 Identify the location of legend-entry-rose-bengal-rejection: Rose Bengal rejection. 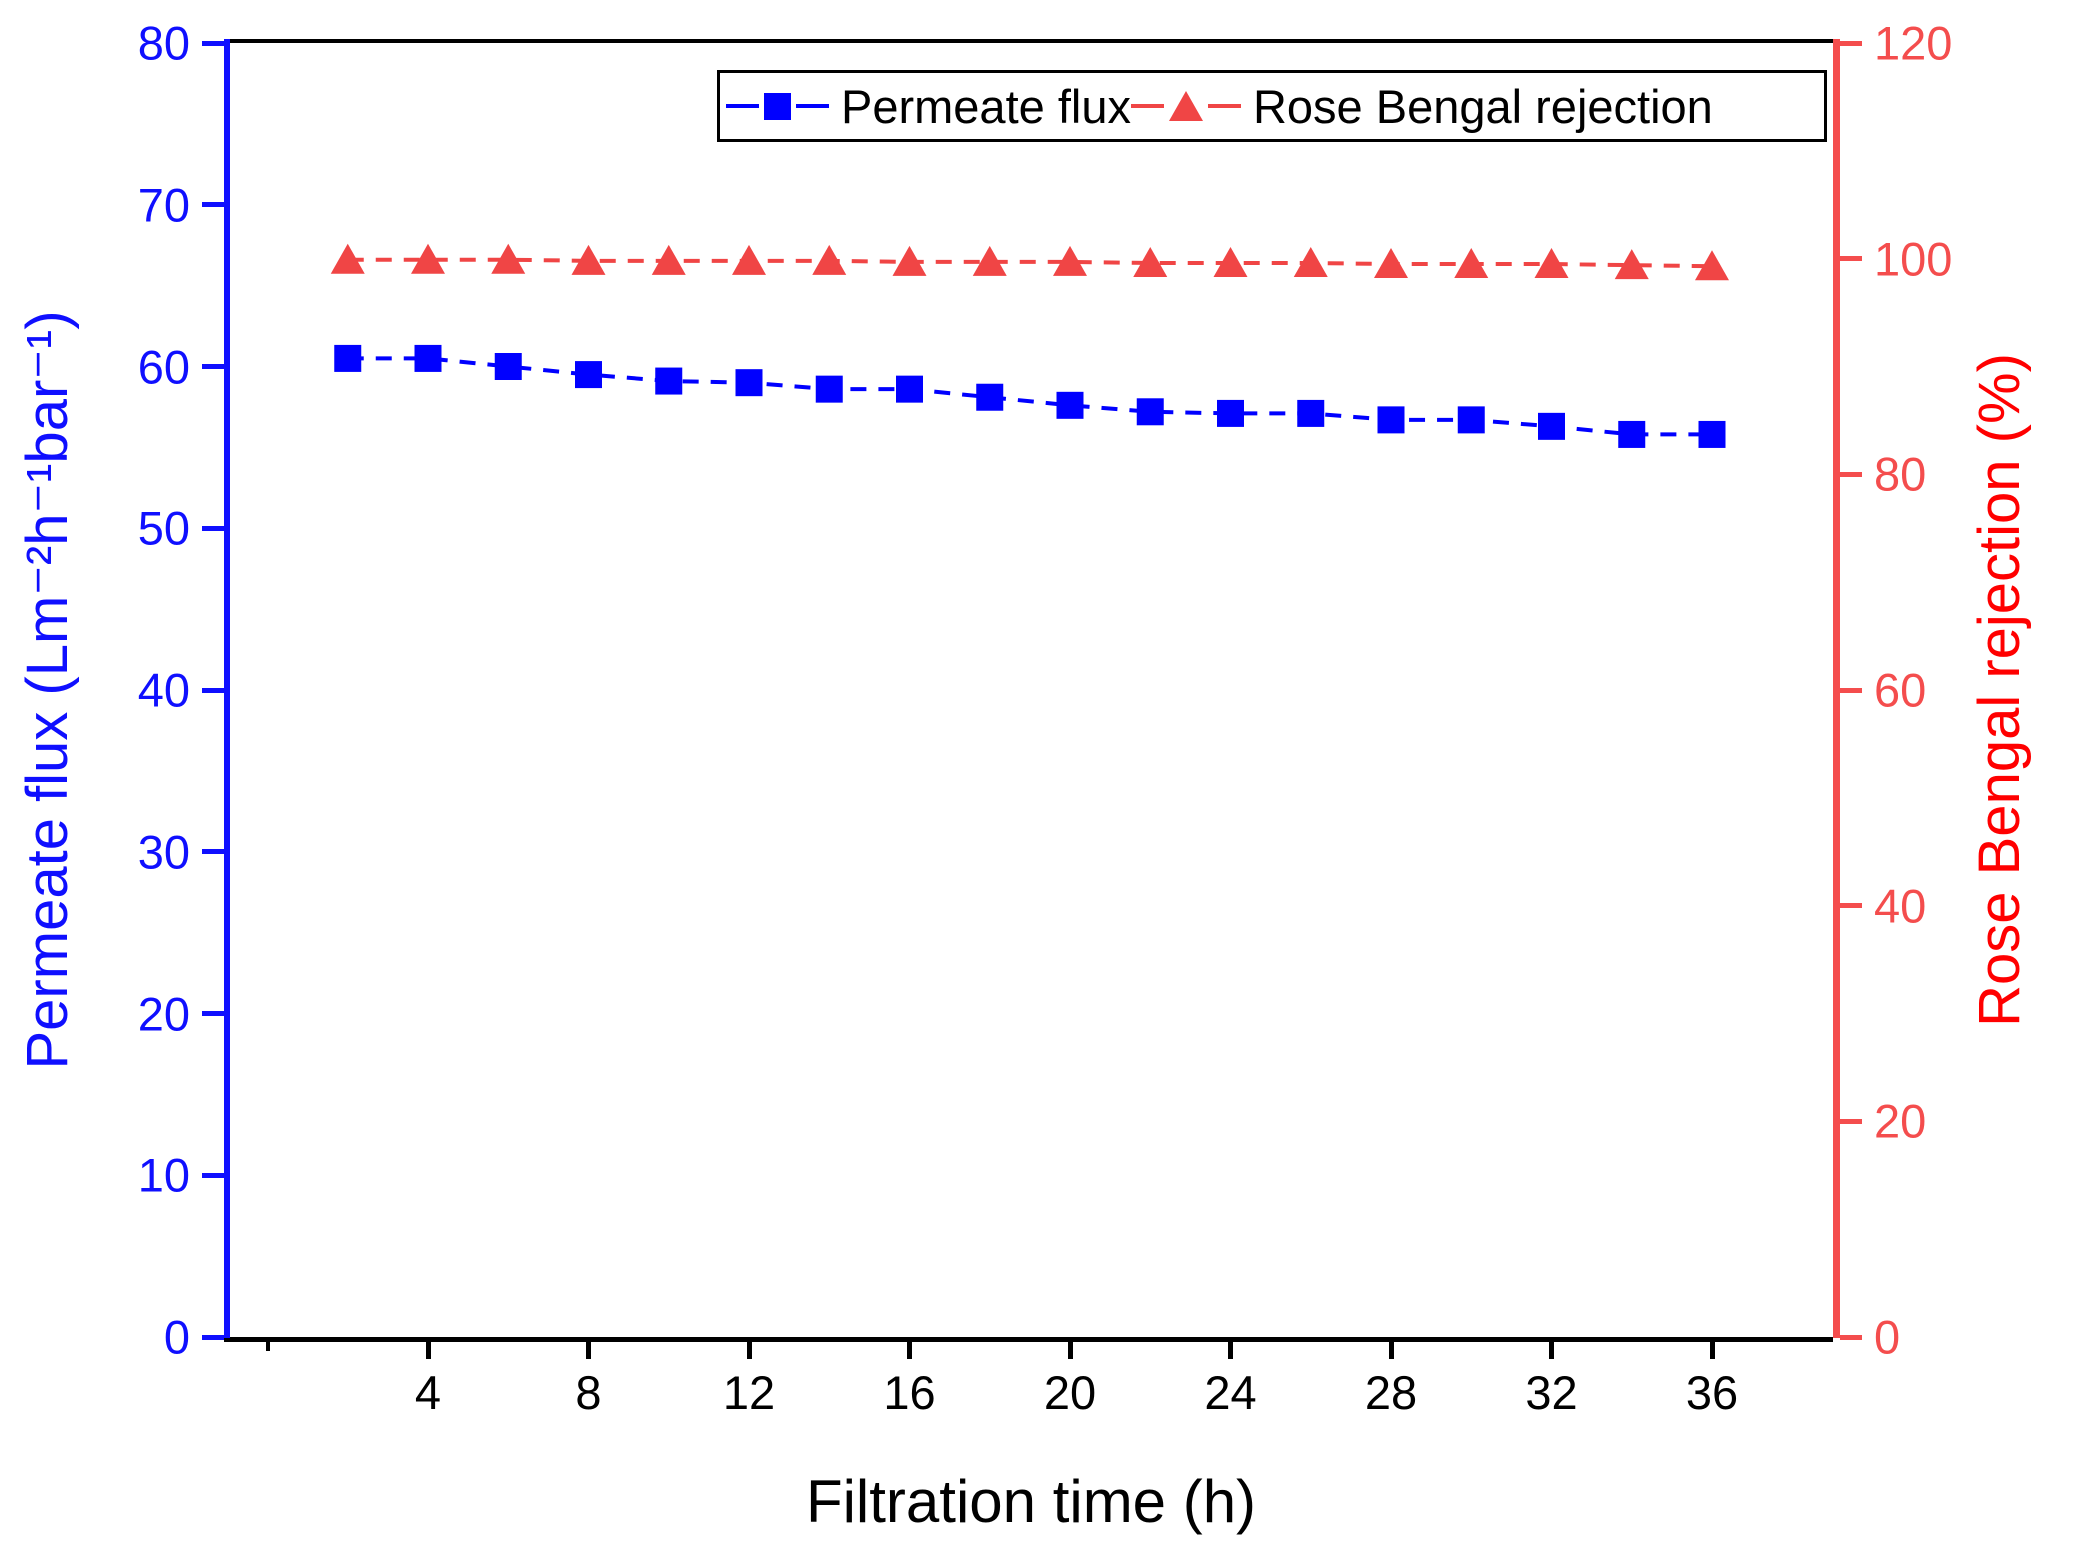
(1421, 106).